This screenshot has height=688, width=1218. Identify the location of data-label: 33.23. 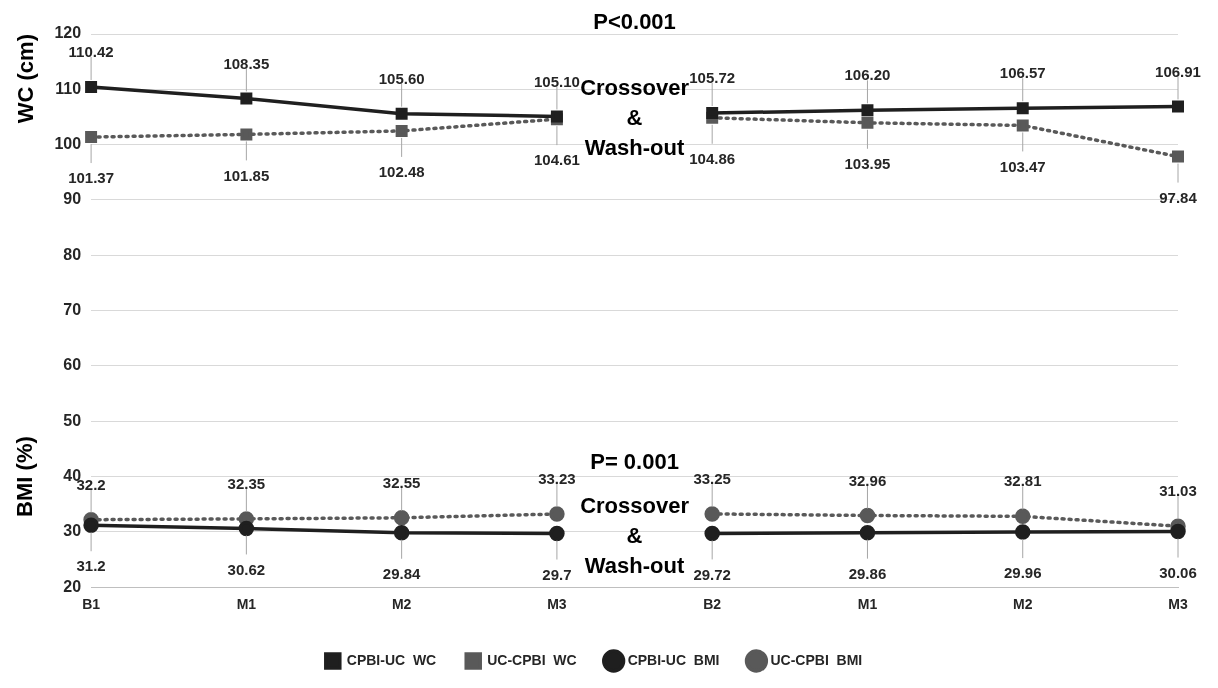
(557, 479).